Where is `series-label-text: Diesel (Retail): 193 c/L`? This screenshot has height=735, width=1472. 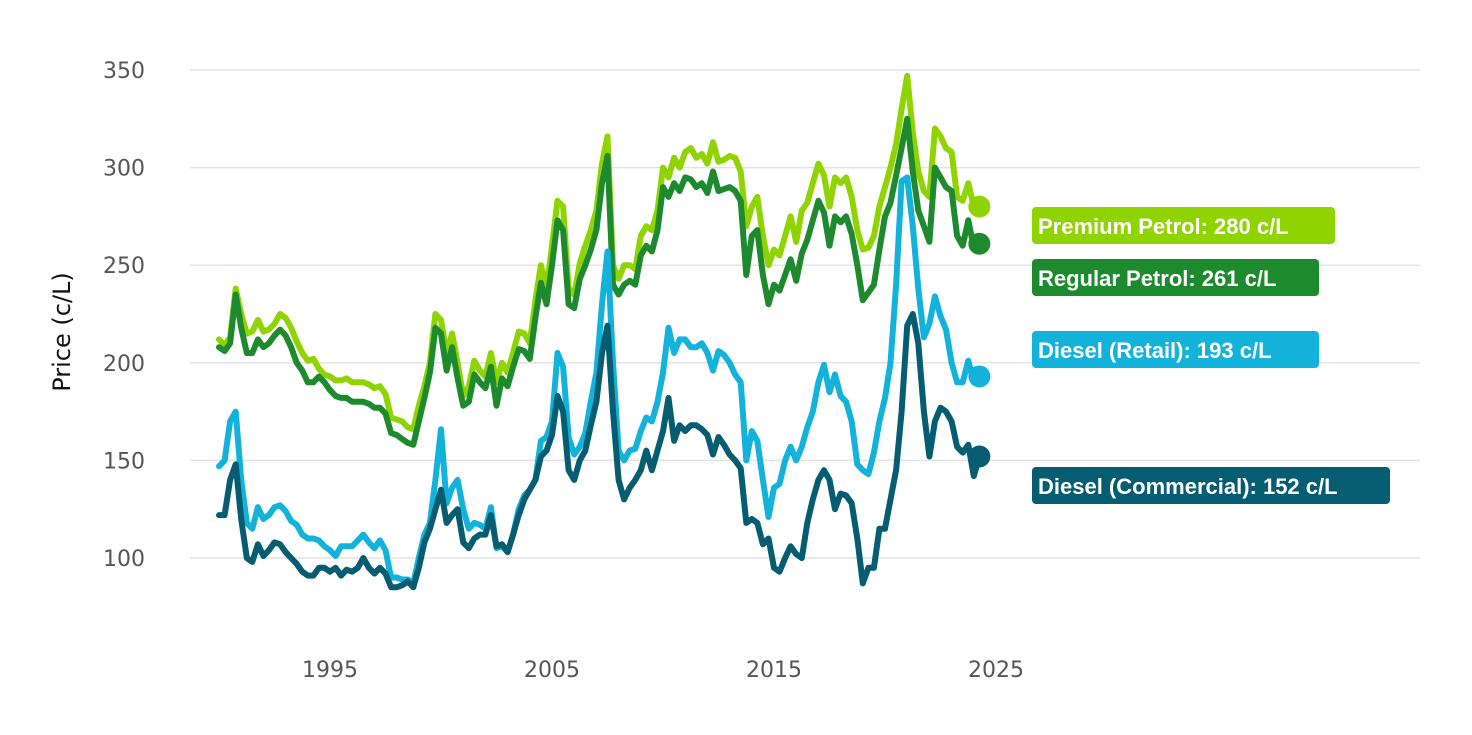 series-label-text: Diesel (Retail): 193 c/L is located at coordinates (1155, 350).